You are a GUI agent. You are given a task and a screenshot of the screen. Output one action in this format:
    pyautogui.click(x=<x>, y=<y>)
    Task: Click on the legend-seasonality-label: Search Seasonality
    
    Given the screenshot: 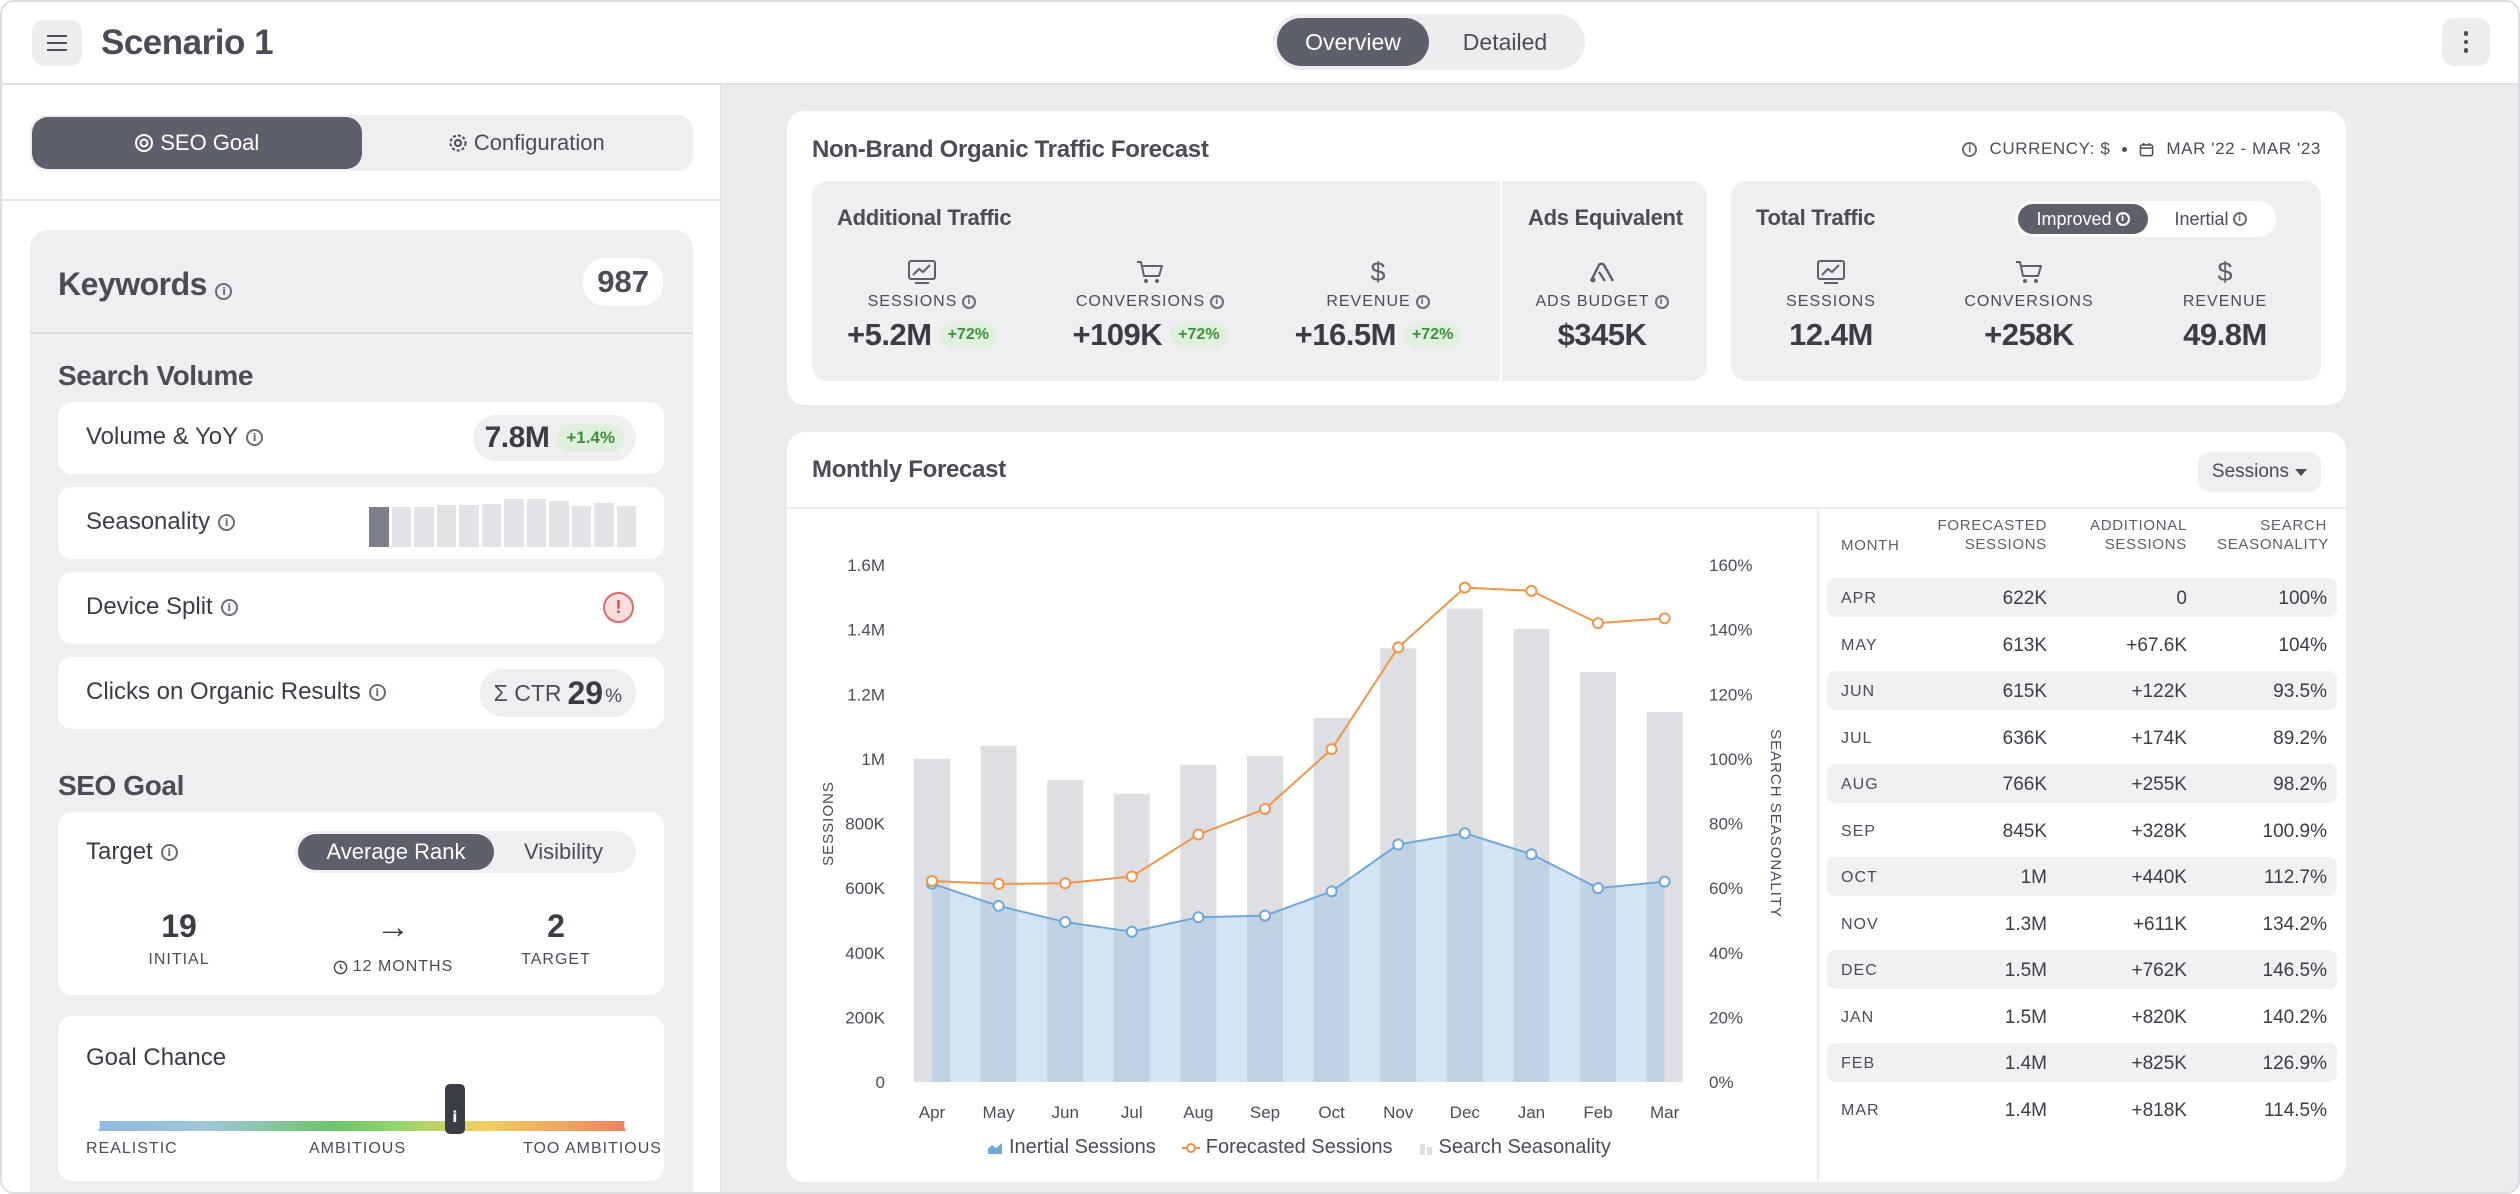 What is the action you would take?
    pyautogui.click(x=1524, y=1147)
    